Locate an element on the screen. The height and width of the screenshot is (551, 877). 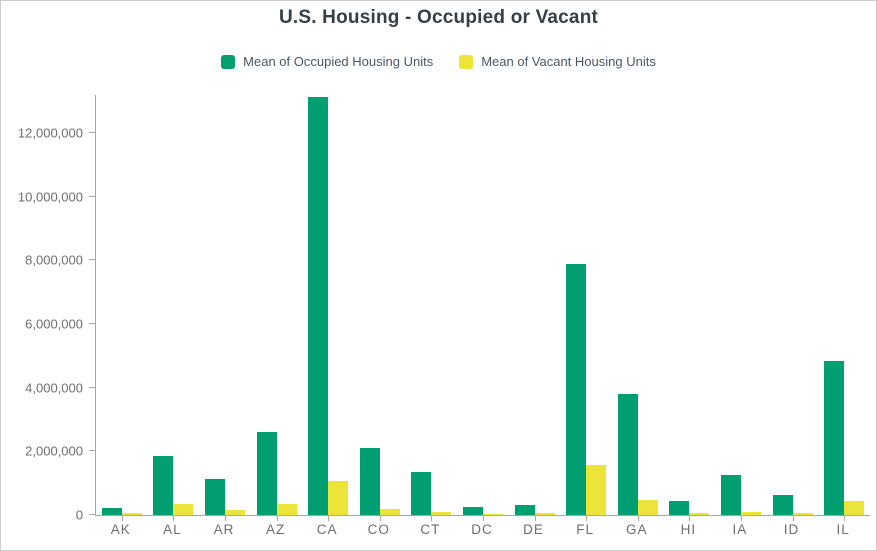
x-axis-tick-label-ia: IA is located at coordinates (740, 529).